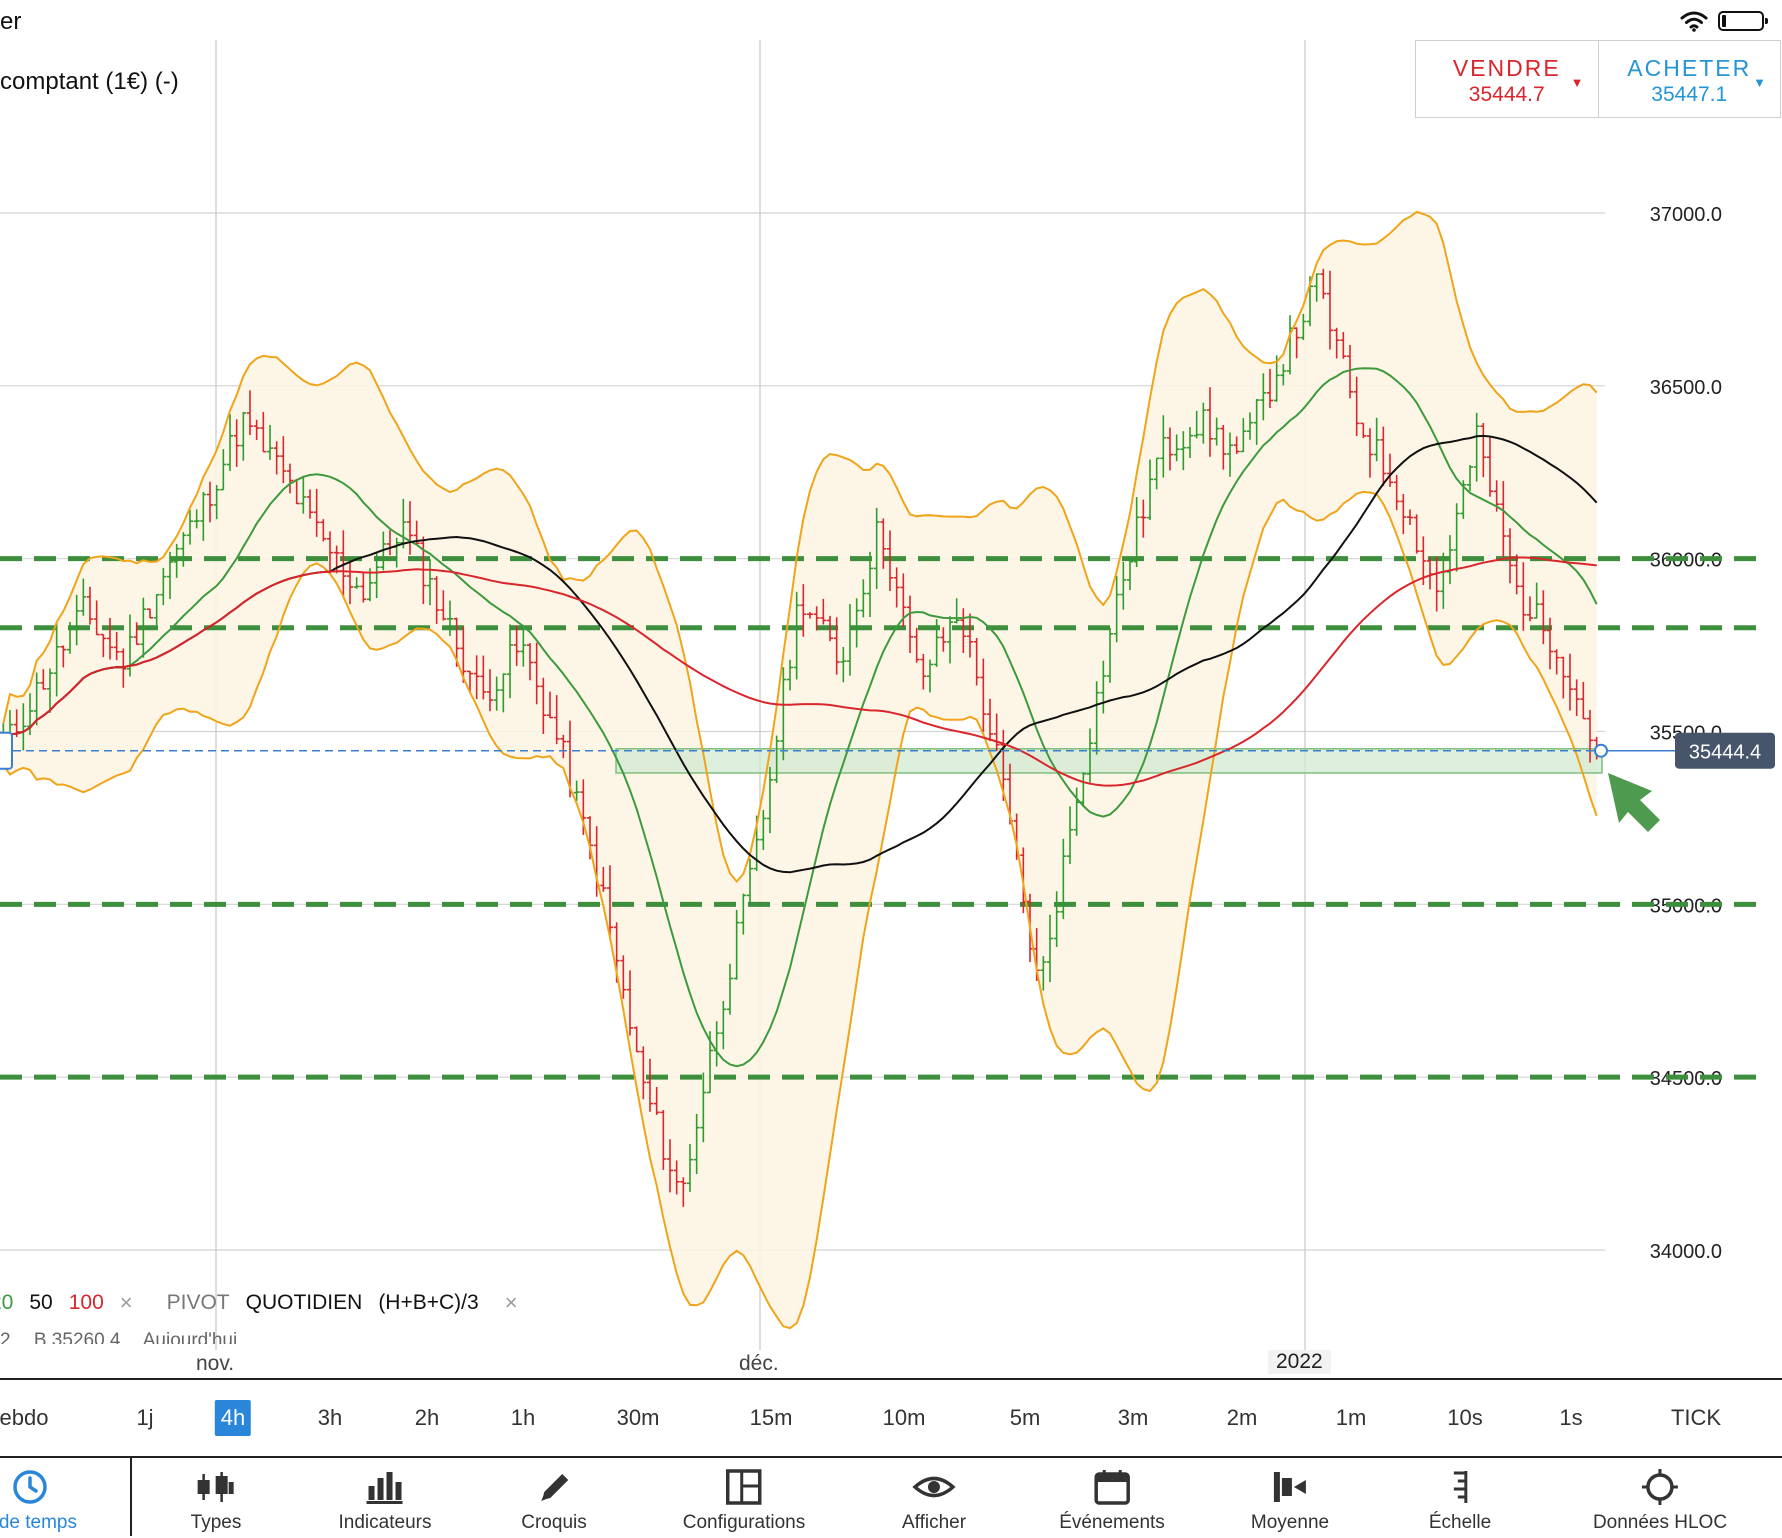 The width and height of the screenshot is (1782, 1538). Describe the element at coordinates (744, 1522) in the screenshot. I see `toolbar-layouts-label: Configurations` at that location.